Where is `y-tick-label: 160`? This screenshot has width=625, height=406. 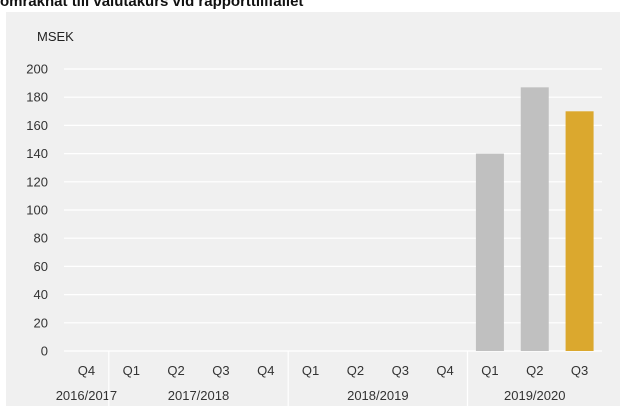
y-tick-label: 160 is located at coordinates (37, 125).